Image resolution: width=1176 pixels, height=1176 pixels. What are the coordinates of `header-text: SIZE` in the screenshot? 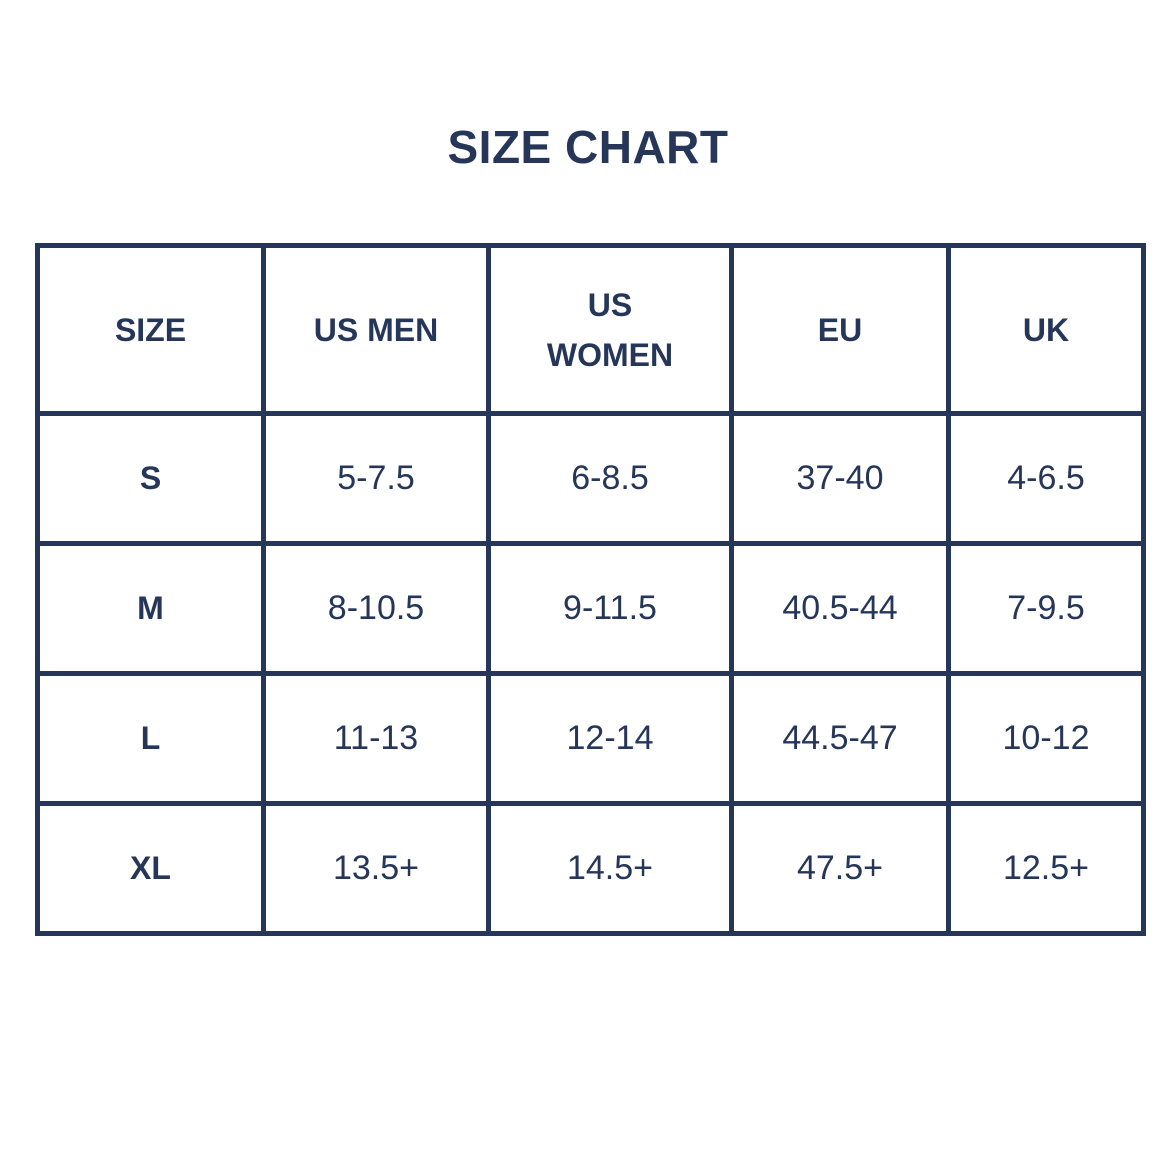 It's located at (150, 329).